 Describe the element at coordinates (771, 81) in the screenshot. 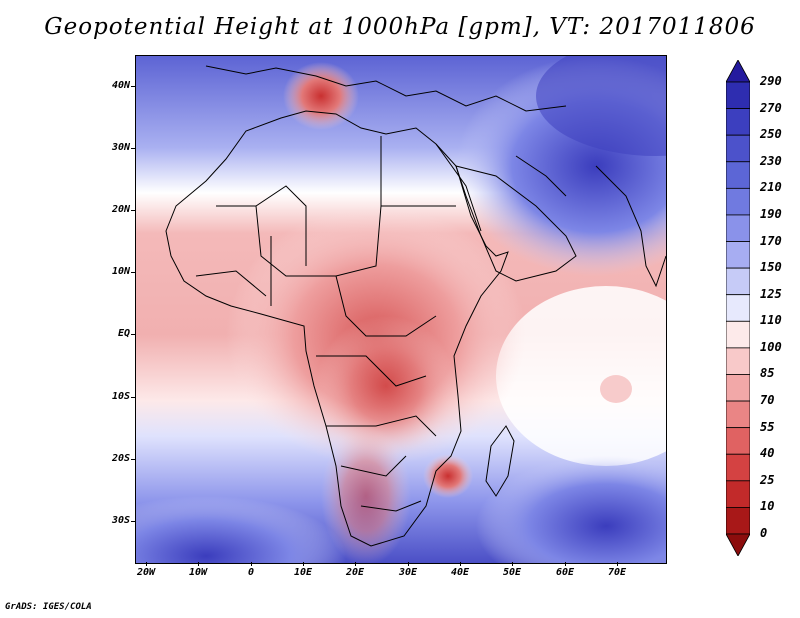

I see `colorbar-level-label: 290` at that location.